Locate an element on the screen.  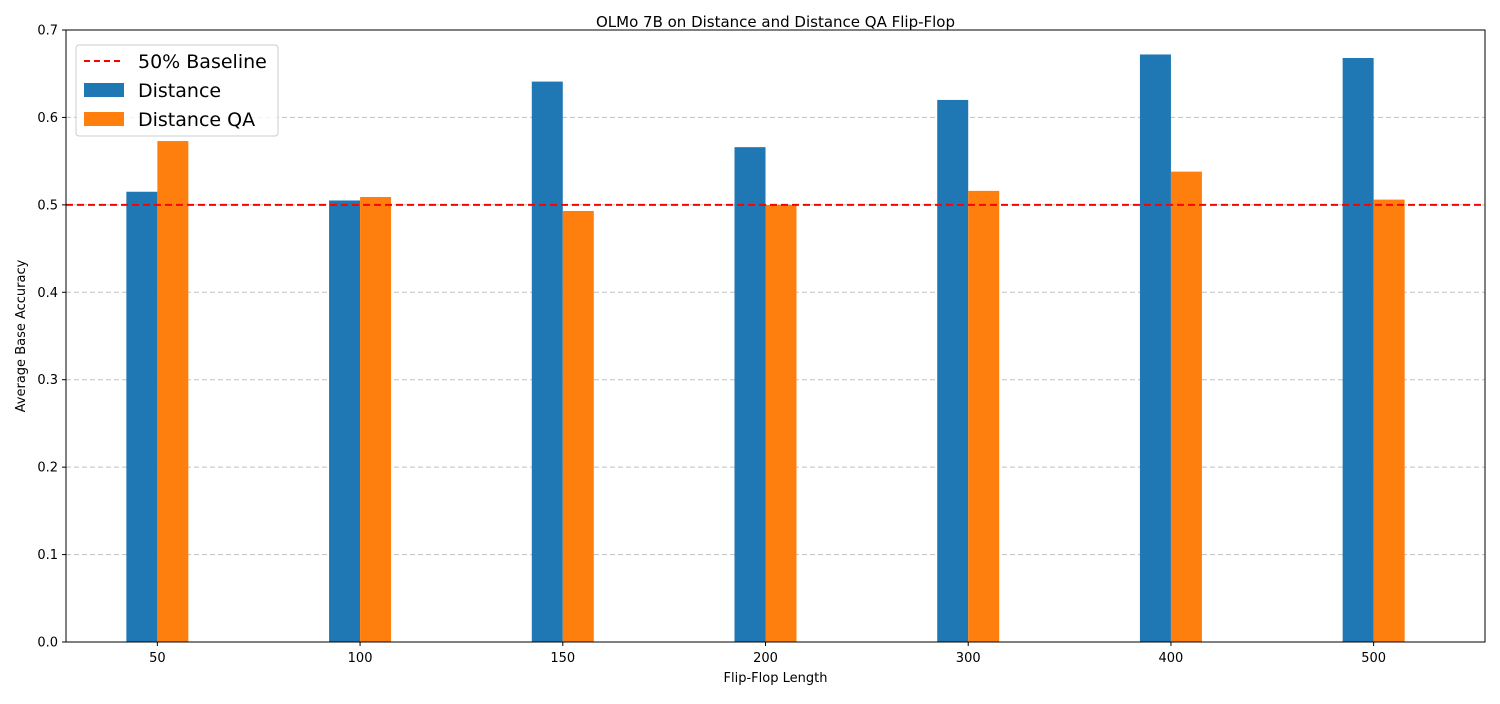
x-axis-label: Flip-Flop Length is located at coordinates (776, 678).